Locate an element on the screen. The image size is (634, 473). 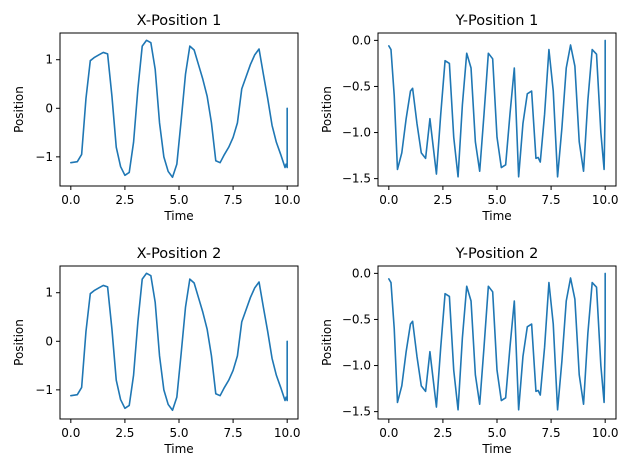
panel-title: Y-Position 1 is located at coordinates (497, 21).